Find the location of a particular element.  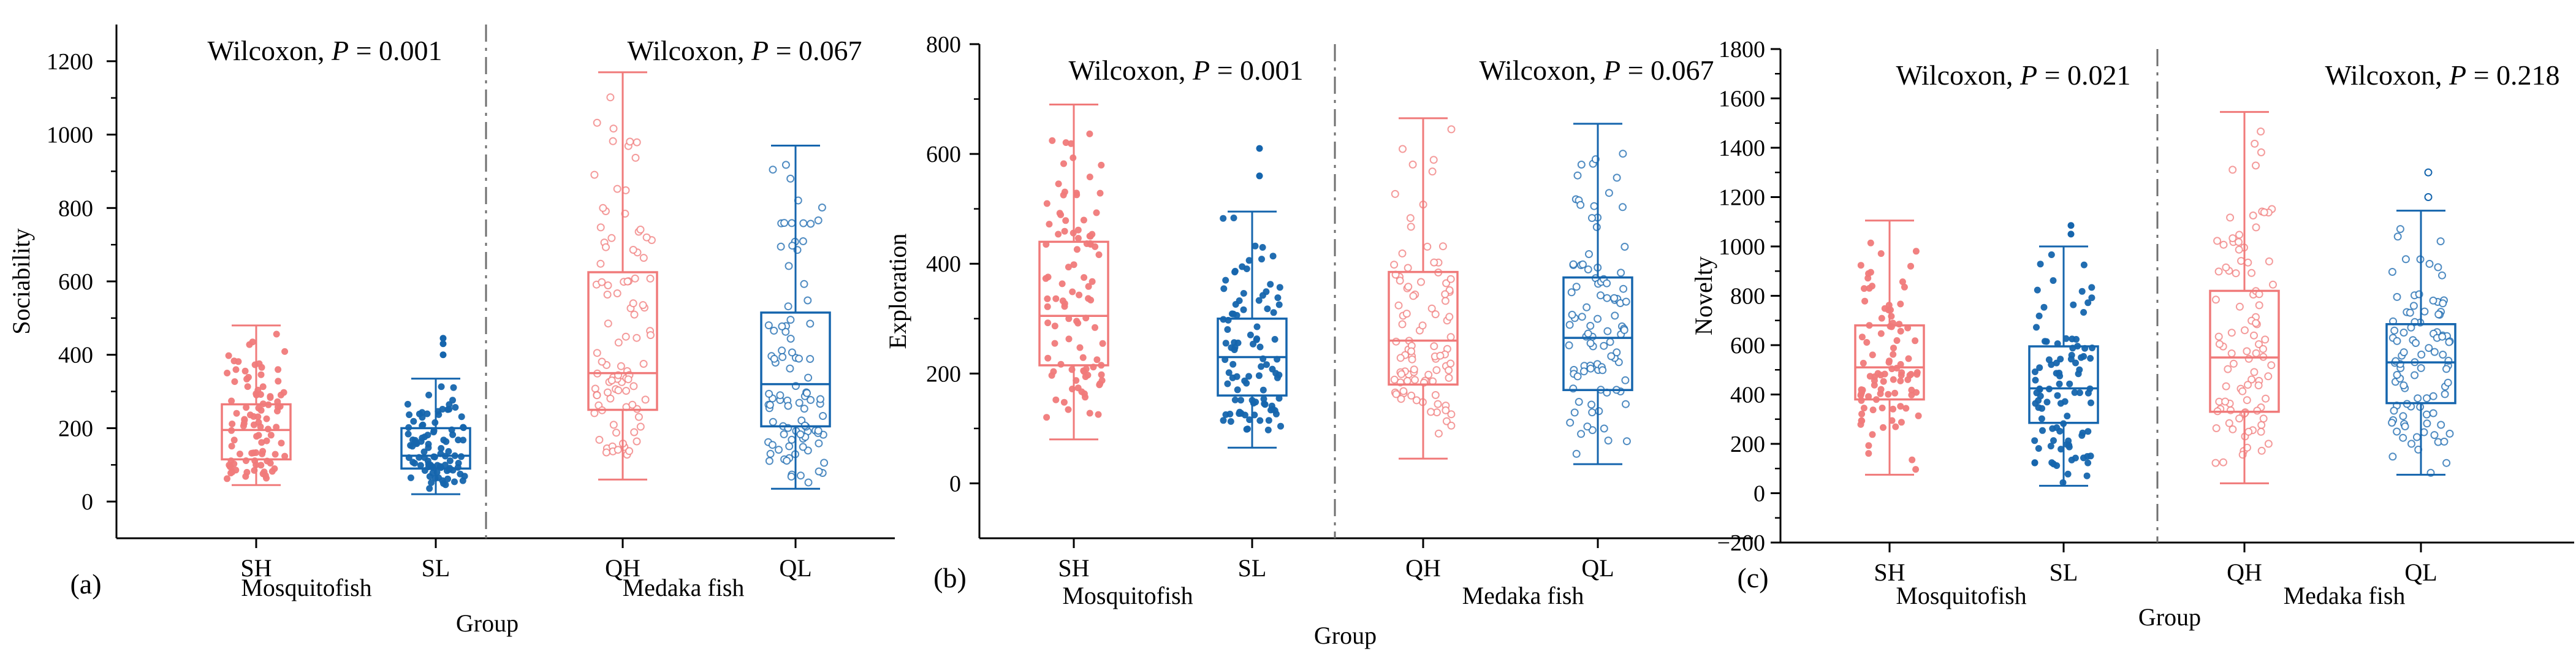

iqr-box is located at coordinates (1423, 328).